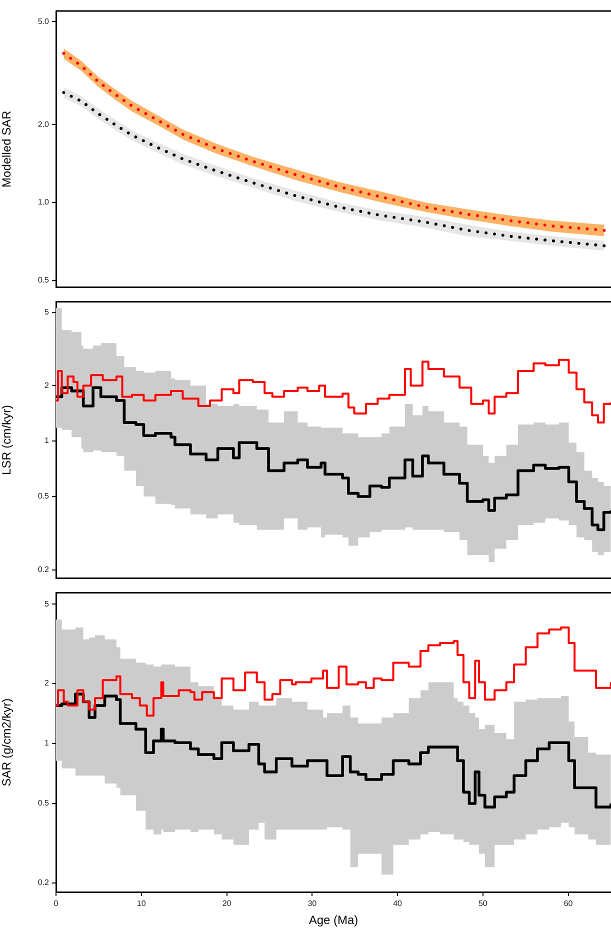  Describe the element at coordinates (7, 440) in the screenshot. I see `y-axis-title: LSR (cm/kyr)` at that location.